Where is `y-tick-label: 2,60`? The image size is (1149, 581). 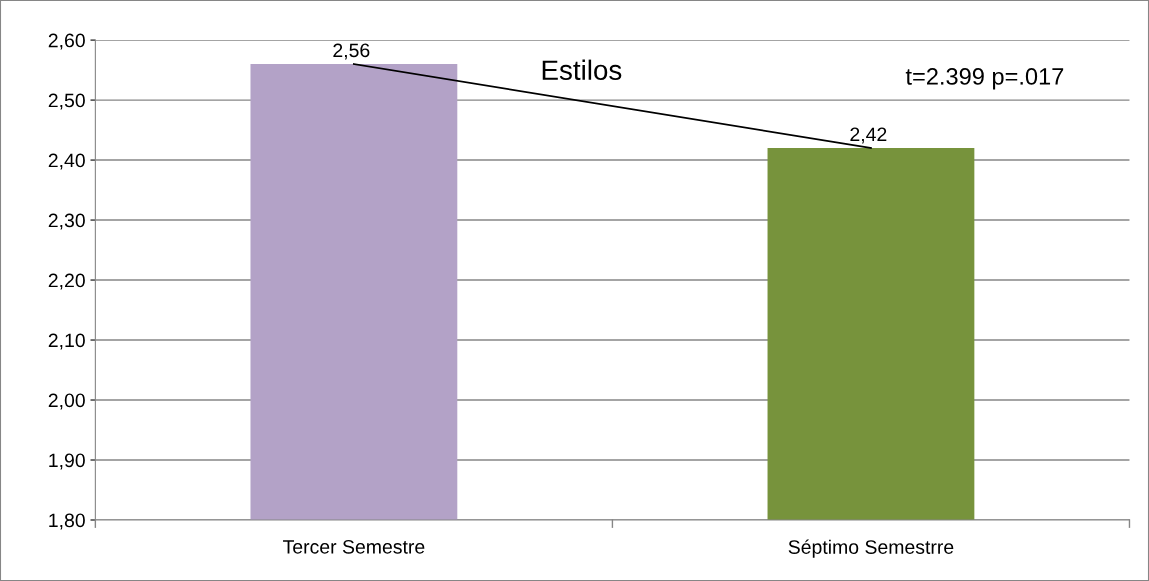 y-tick-label: 2,60 is located at coordinates (66, 41).